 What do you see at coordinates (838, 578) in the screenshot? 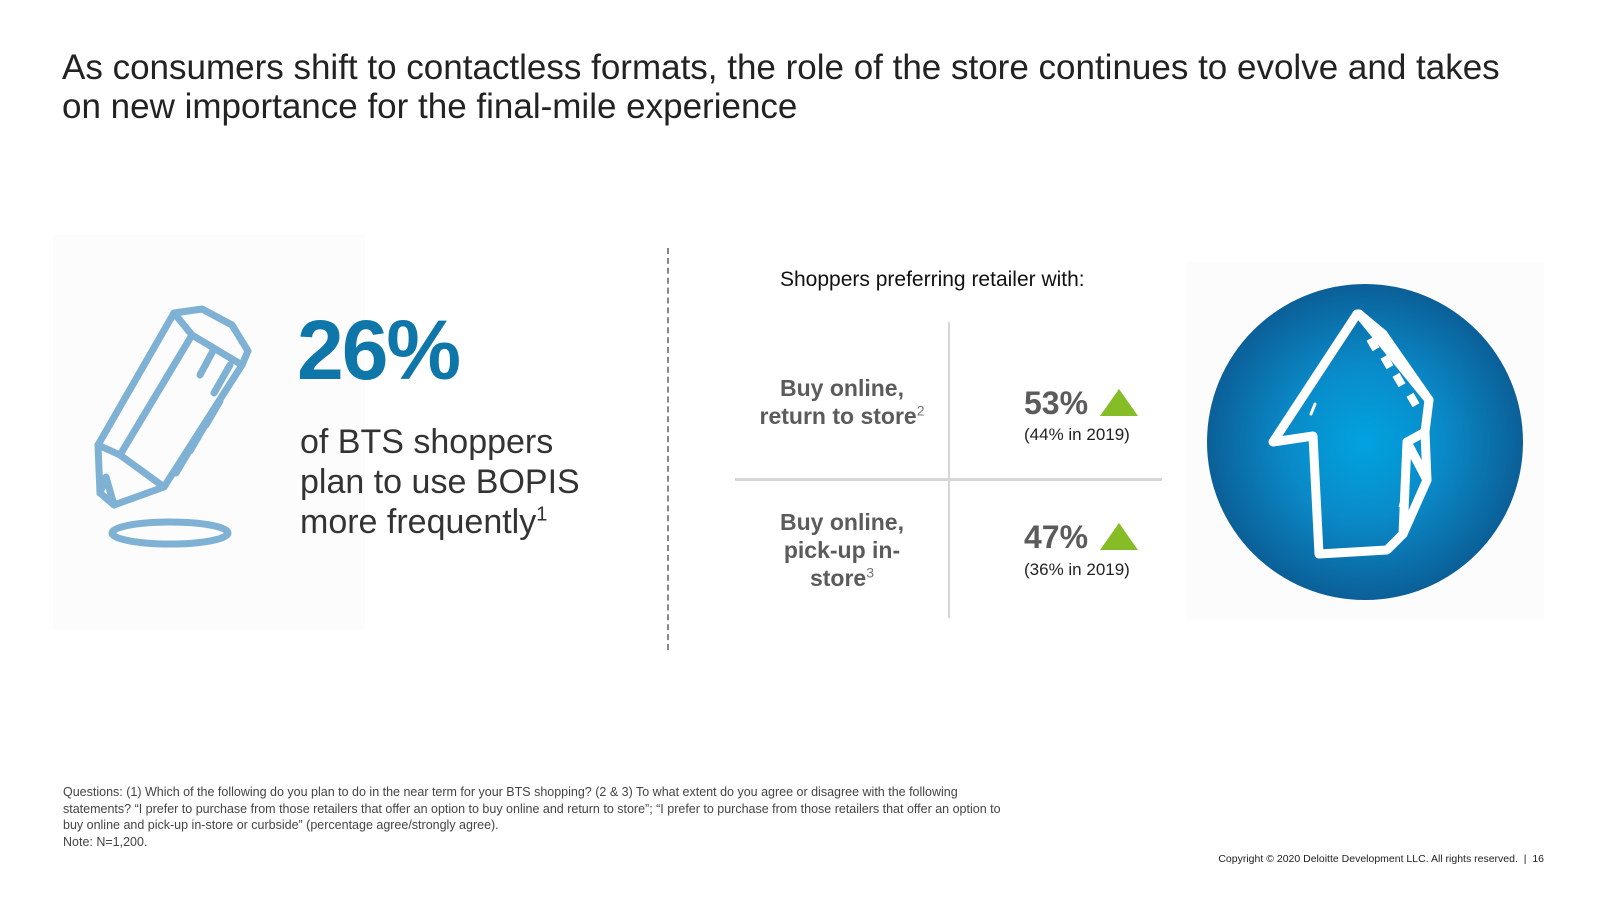
I see `row-label-line: store` at bounding box center [838, 578].